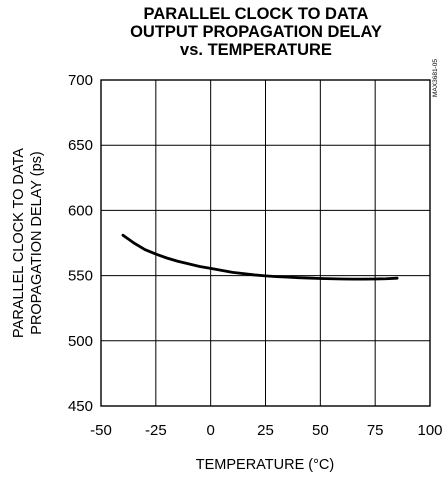 Image resolution: width=445 pixels, height=477 pixels. What do you see at coordinates (210, 430) in the screenshot?
I see `x-tick-label-0: 0` at bounding box center [210, 430].